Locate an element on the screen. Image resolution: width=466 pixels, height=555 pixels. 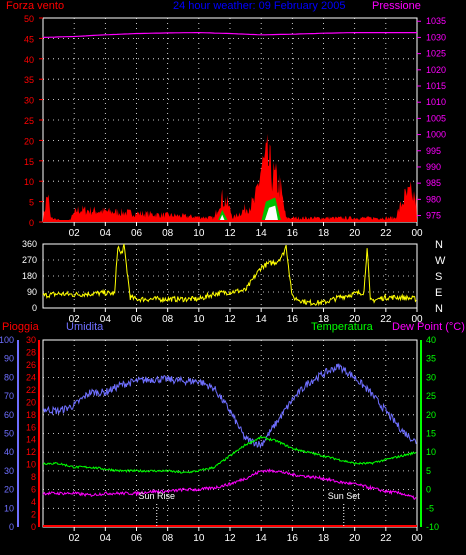
wind-direction-x-tick-label: 10 is located at coordinates (199, 319).